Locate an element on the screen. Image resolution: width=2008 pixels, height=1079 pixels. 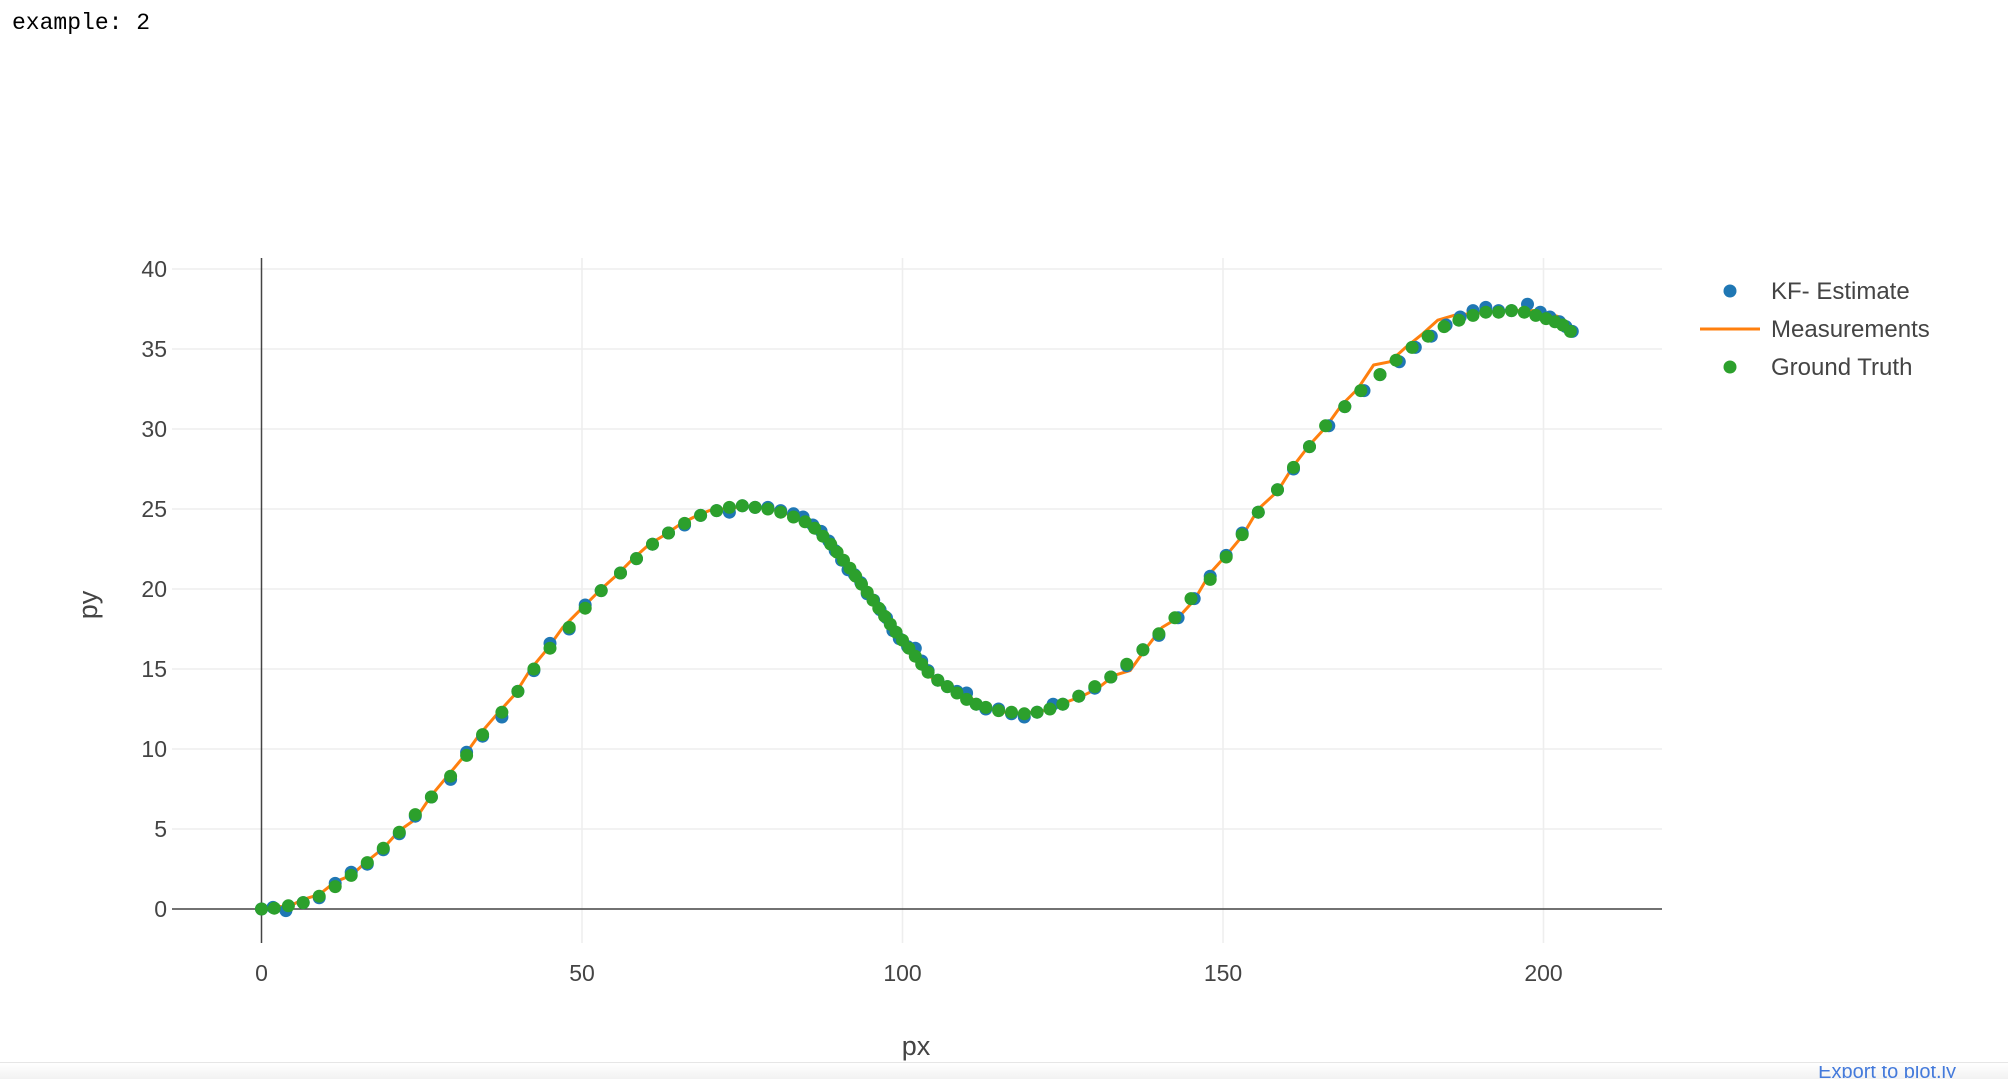
y-tick-label: 40 is located at coordinates (154, 269).